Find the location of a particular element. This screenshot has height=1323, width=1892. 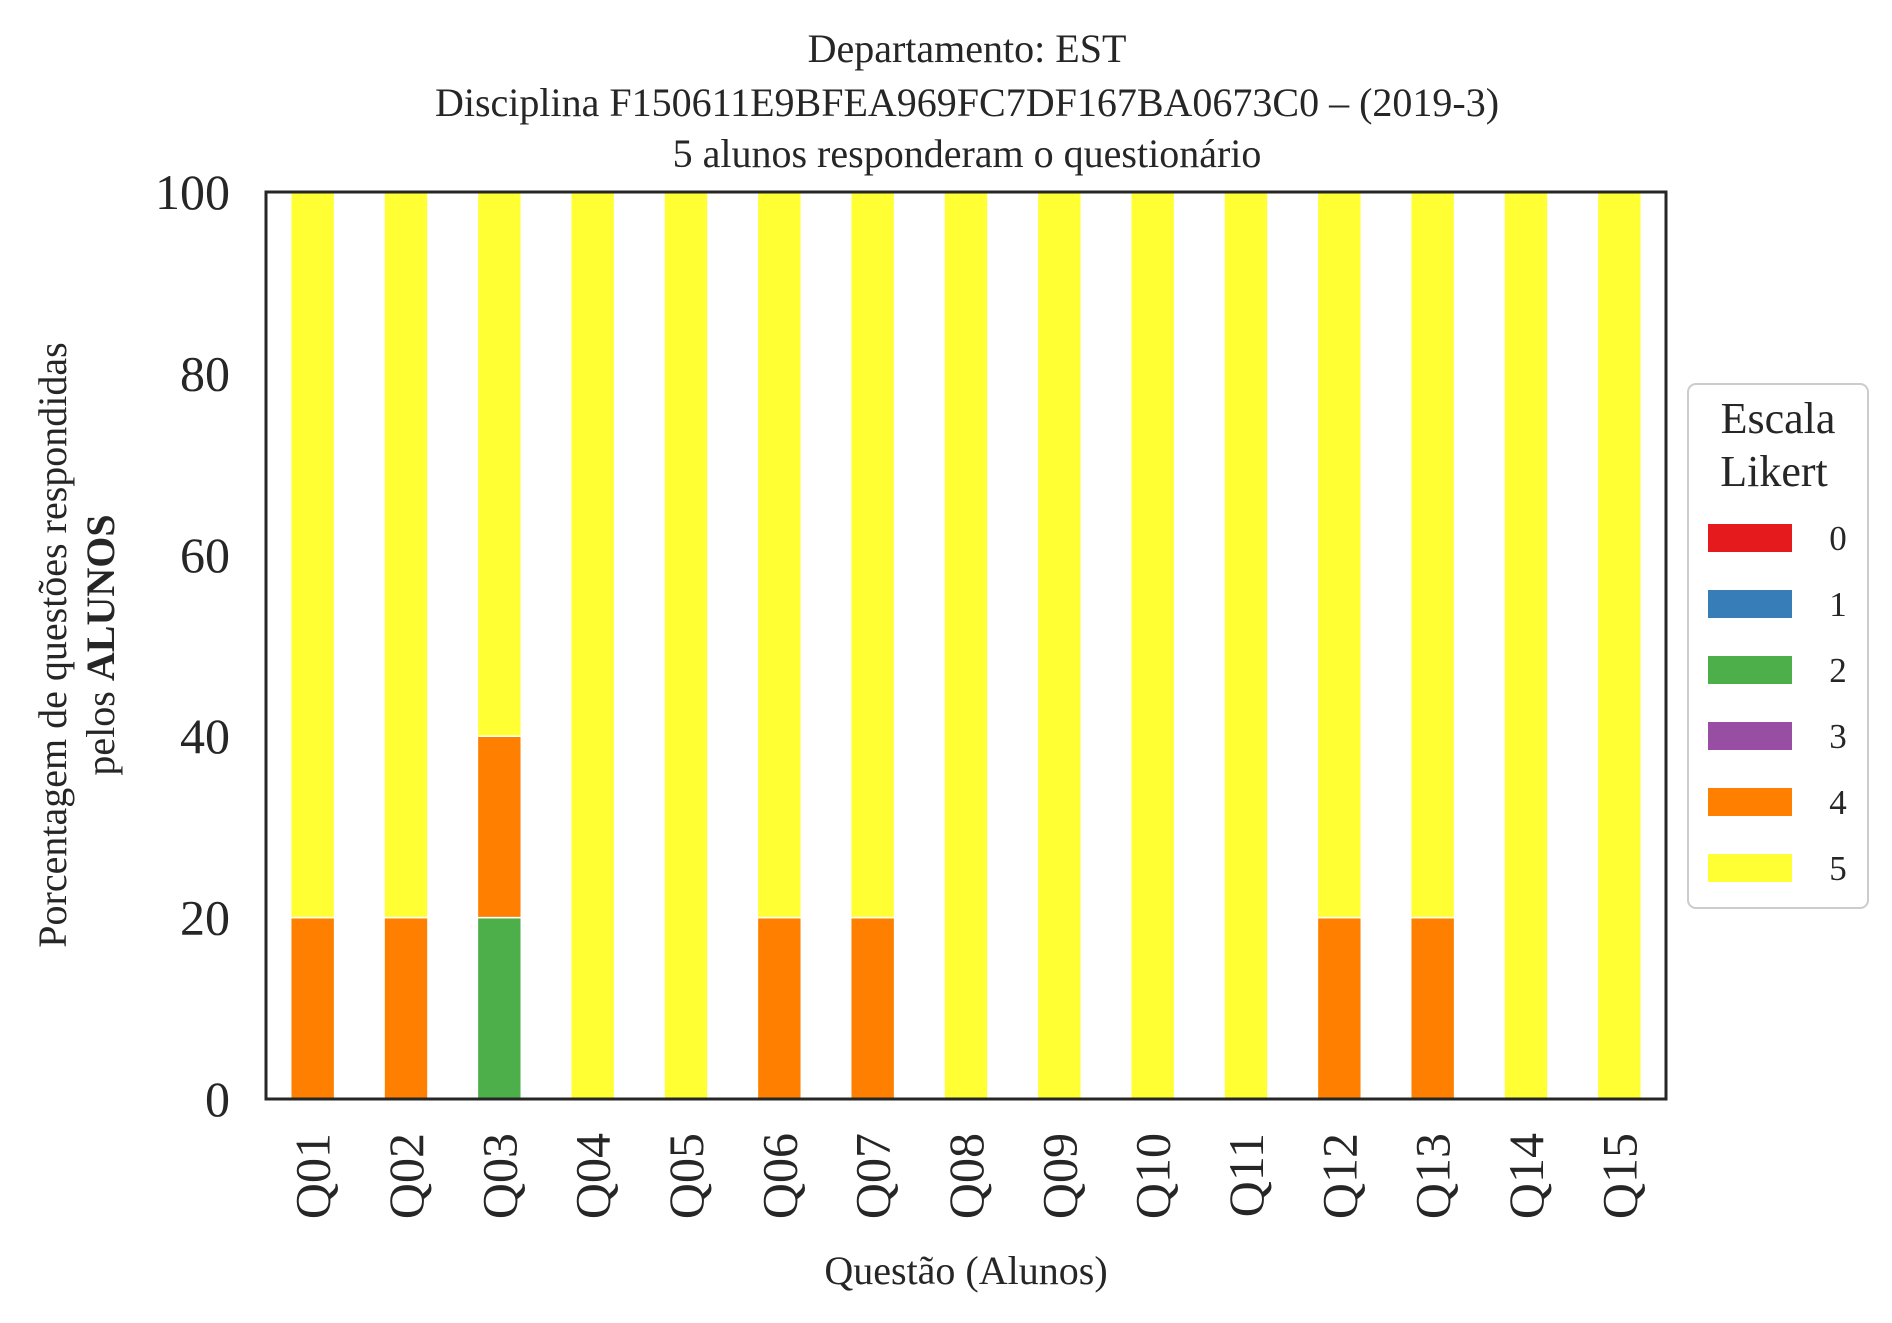

x-tick-label: Q14 is located at coordinates (1526, 1176).